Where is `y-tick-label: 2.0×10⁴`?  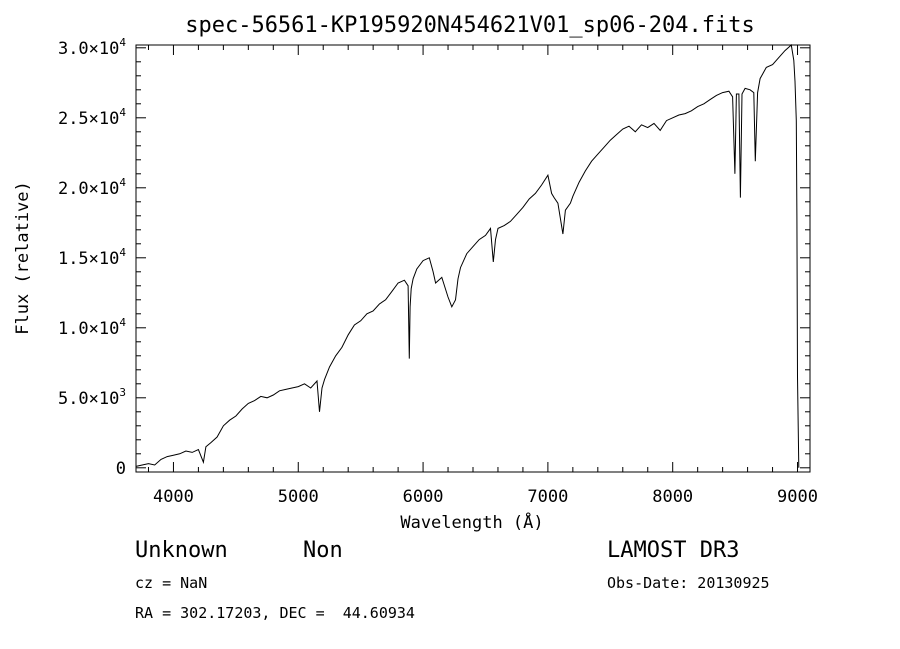 y-tick-label: 2.0×10⁴ is located at coordinates (92, 187).